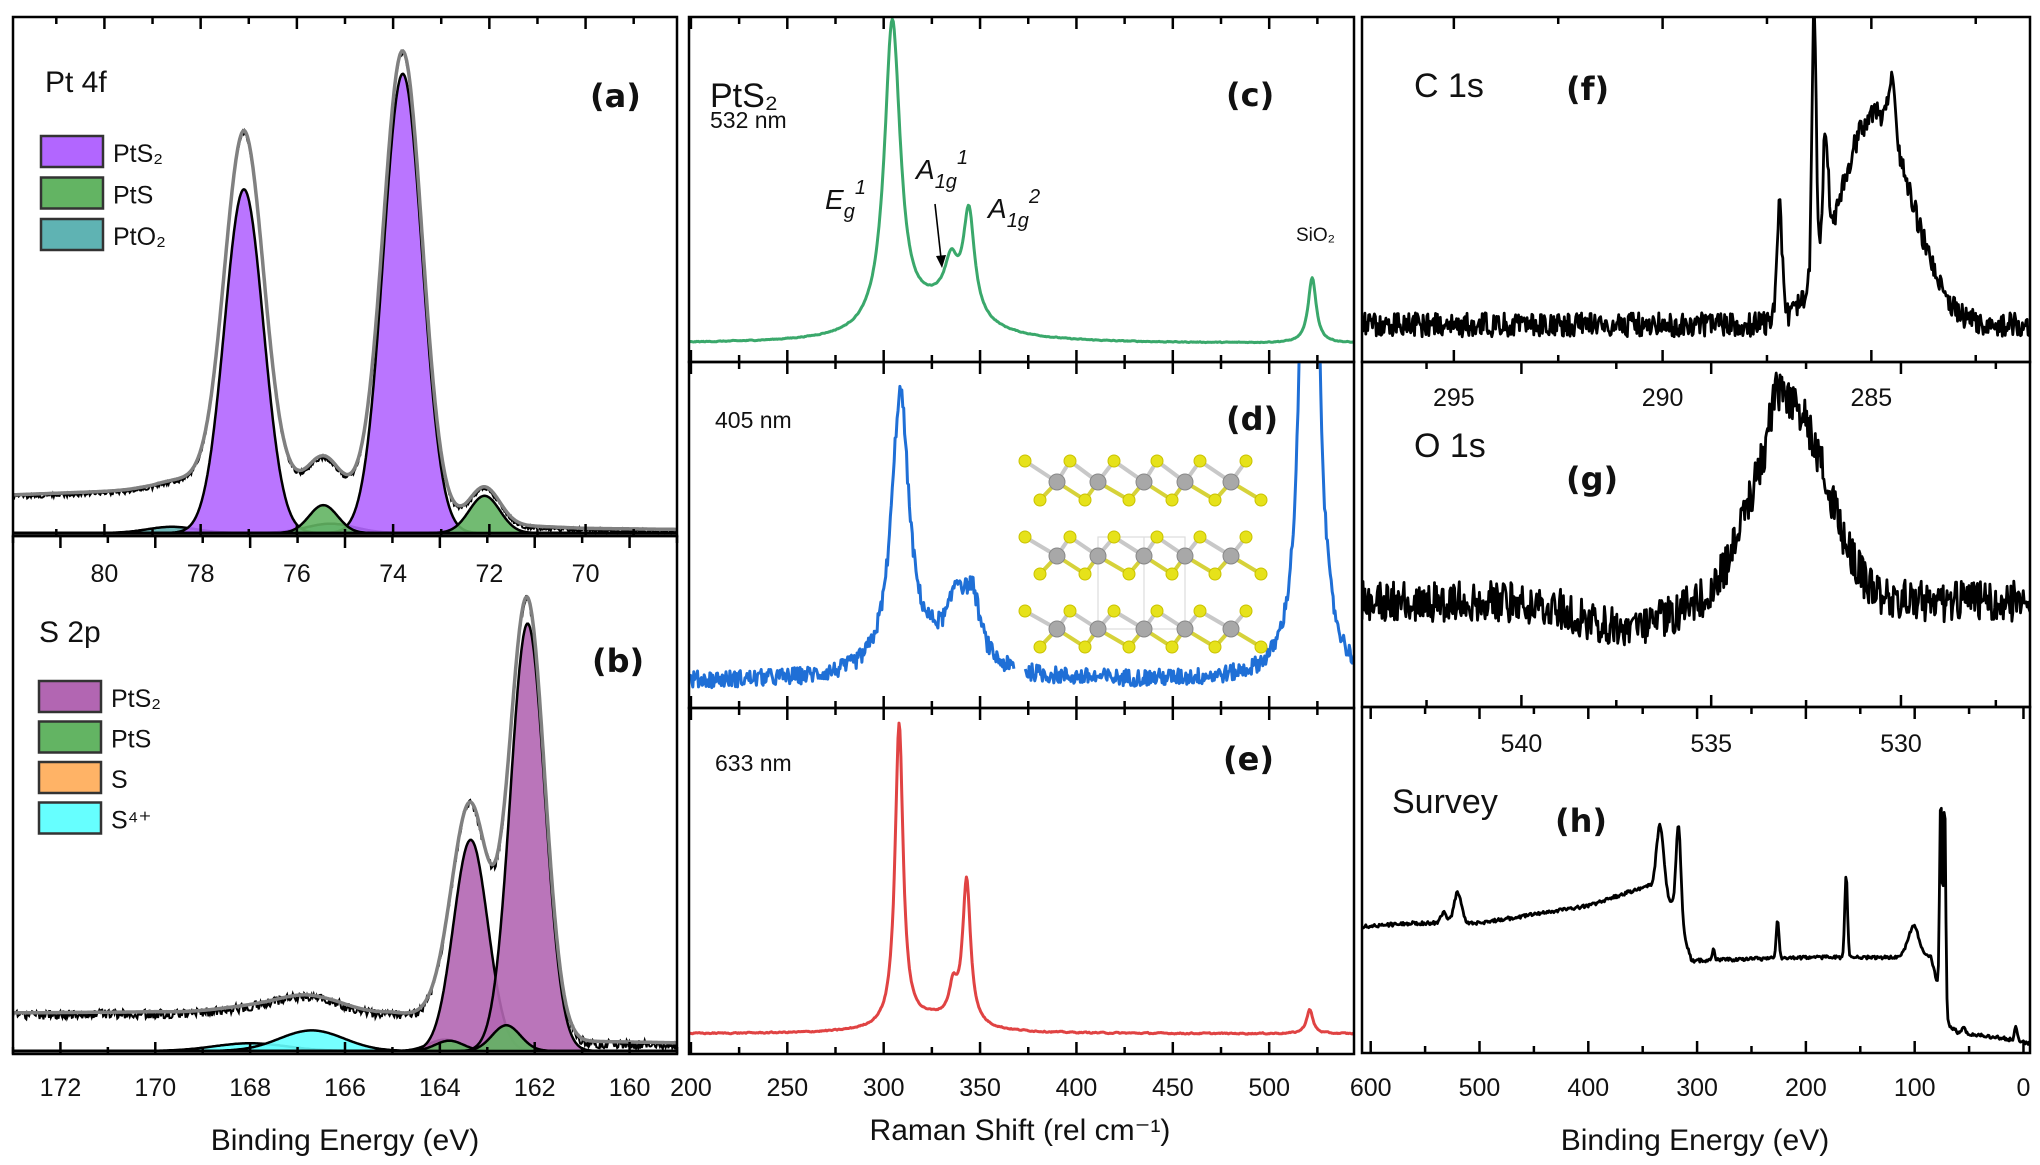 The height and width of the screenshot is (1165, 2040). I want to click on raman-mode-a1g1: A1g1, so click(941, 170).